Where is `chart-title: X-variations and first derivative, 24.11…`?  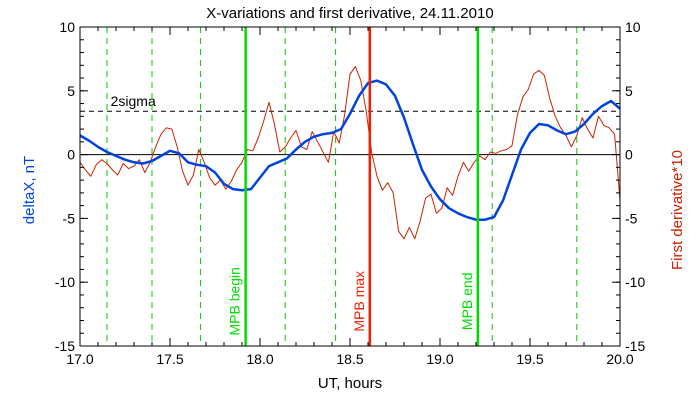
chart-title: X-variations and first derivative, 24.11… is located at coordinates (349, 13).